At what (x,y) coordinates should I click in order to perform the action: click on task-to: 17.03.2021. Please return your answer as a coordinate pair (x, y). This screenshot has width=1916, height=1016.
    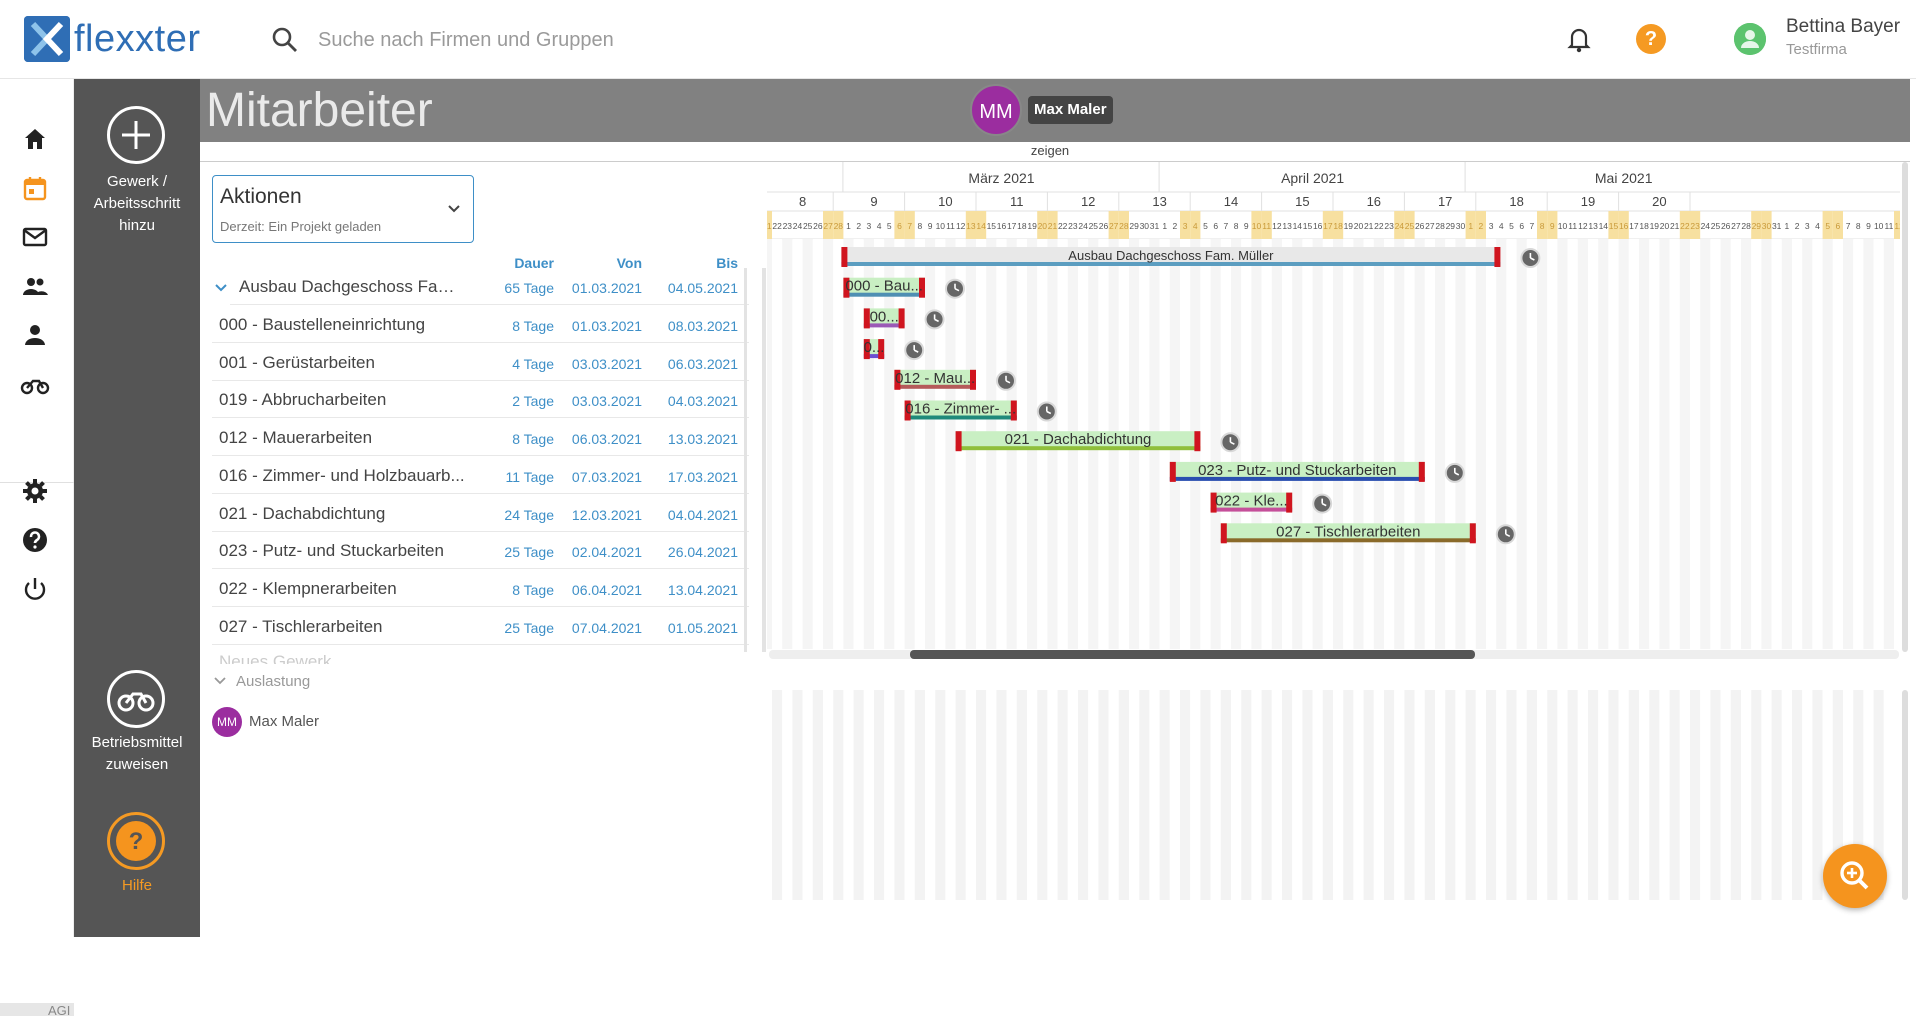
    Looking at the image, I should click on (702, 476).